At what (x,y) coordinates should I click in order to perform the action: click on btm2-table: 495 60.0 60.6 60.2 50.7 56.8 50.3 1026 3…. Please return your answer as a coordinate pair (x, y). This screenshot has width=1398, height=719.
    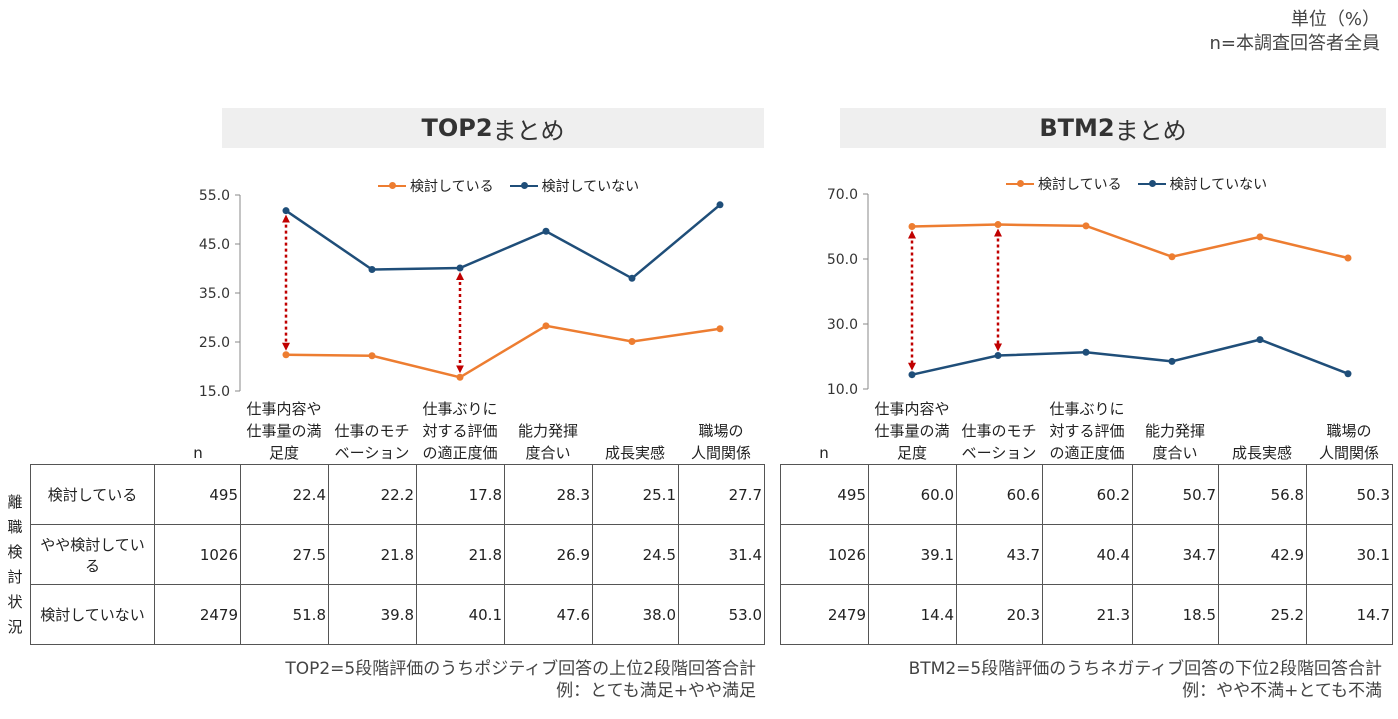
    Looking at the image, I should click on (1086, 554).